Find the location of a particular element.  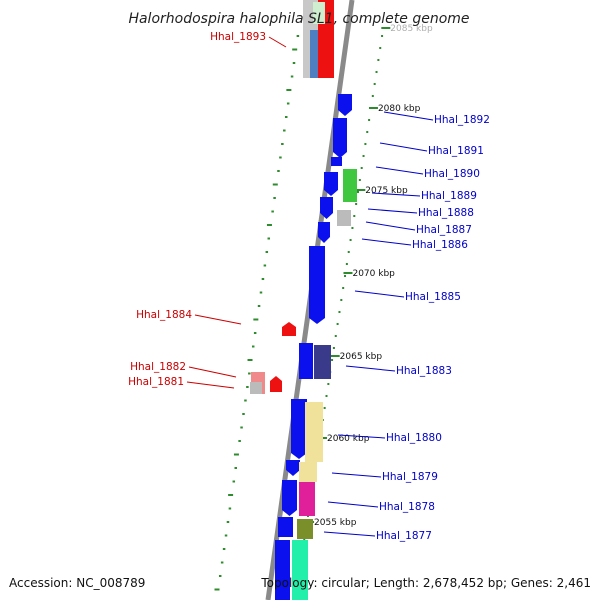

gene-label-reverse: Hhal_1881 is located at coordinates (156, 382).